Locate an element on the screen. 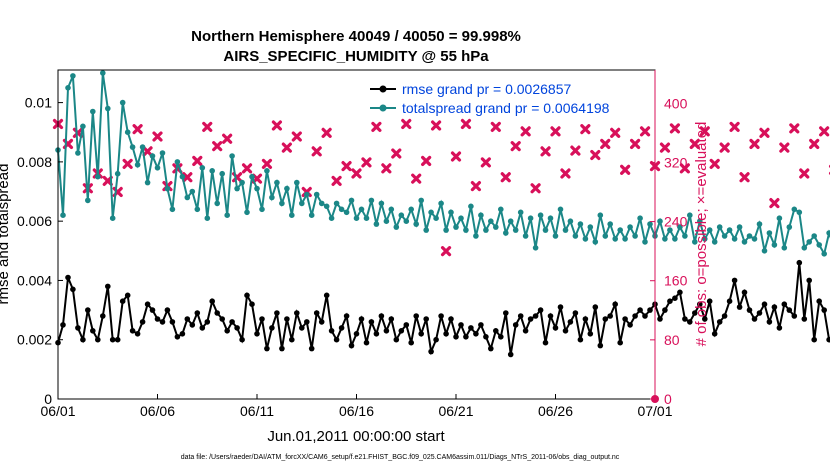 The height and width of the screenshot is (470, 830). y-right-tick-label: 80 is located at coordinates (672, 340).